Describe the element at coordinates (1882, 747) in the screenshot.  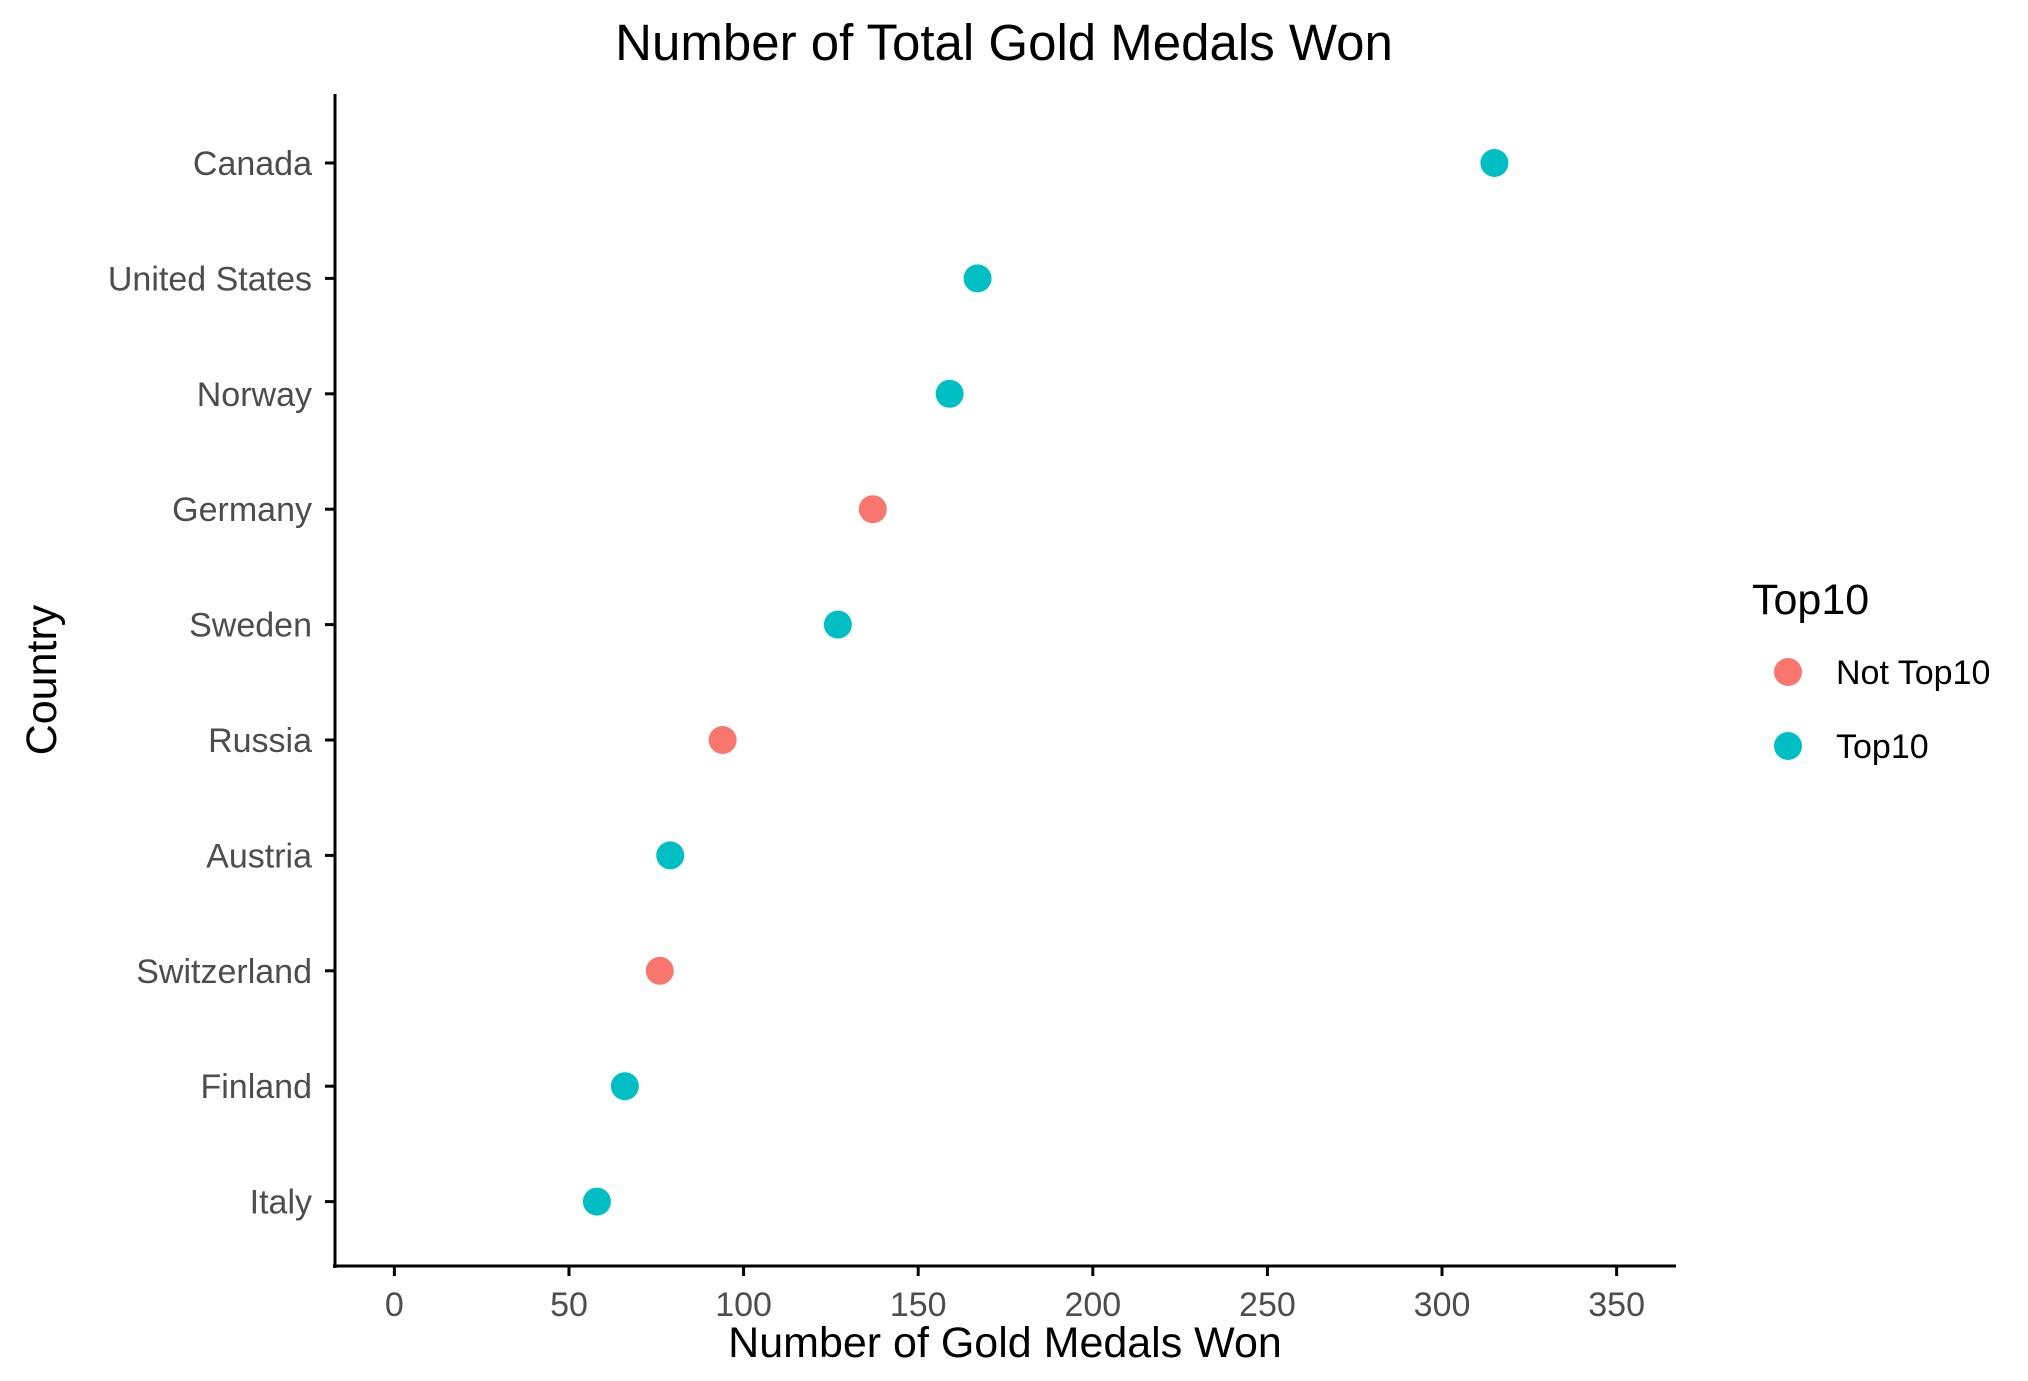
I see `legend-label: Top10` at that location.